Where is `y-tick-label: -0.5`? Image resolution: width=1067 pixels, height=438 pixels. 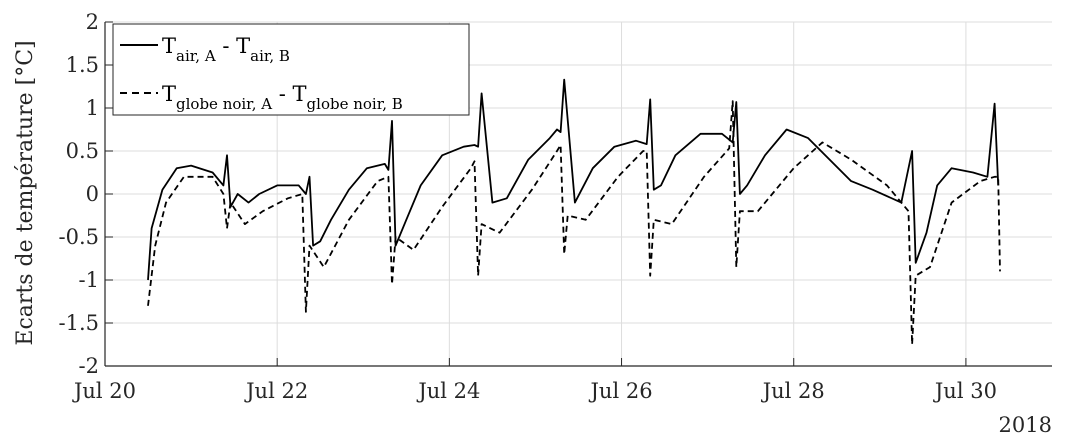 y-tick-label: -0.5 is located at coordinates (79, 237).